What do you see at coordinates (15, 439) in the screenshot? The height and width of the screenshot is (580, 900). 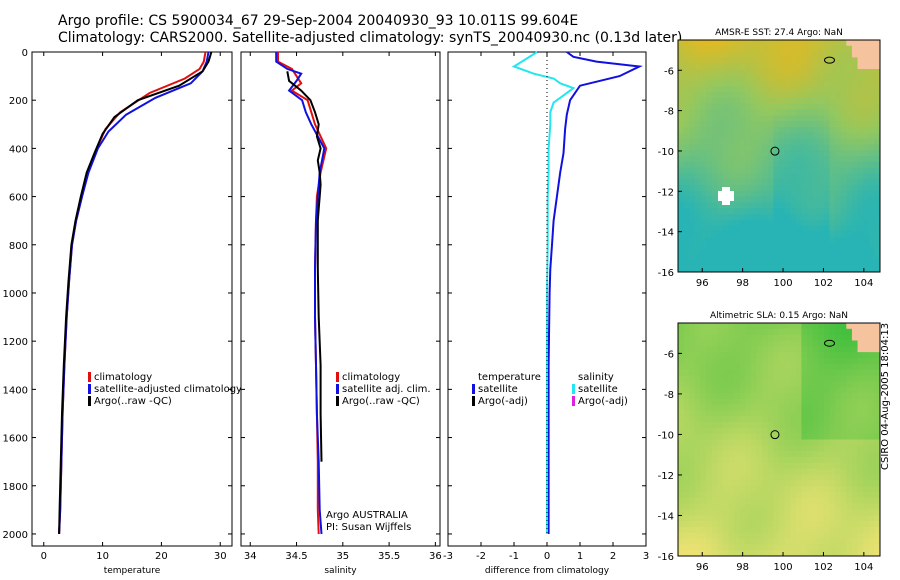 I see `depth-tick-label: 1600` at bounding box center [15, 439].